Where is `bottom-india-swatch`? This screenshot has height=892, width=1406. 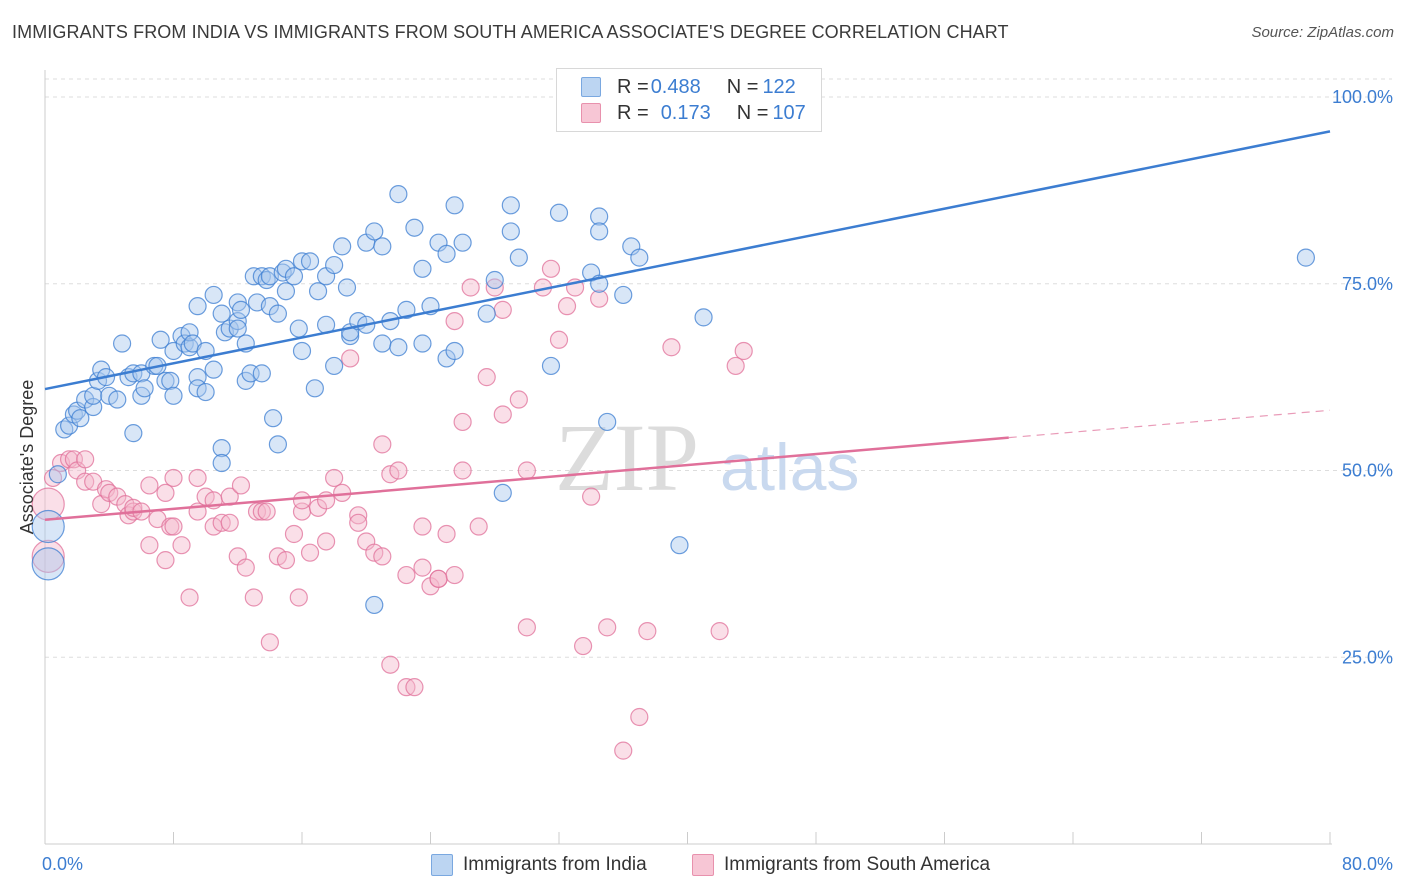
bottom-india-swatch is located at coordinates (442, 865).